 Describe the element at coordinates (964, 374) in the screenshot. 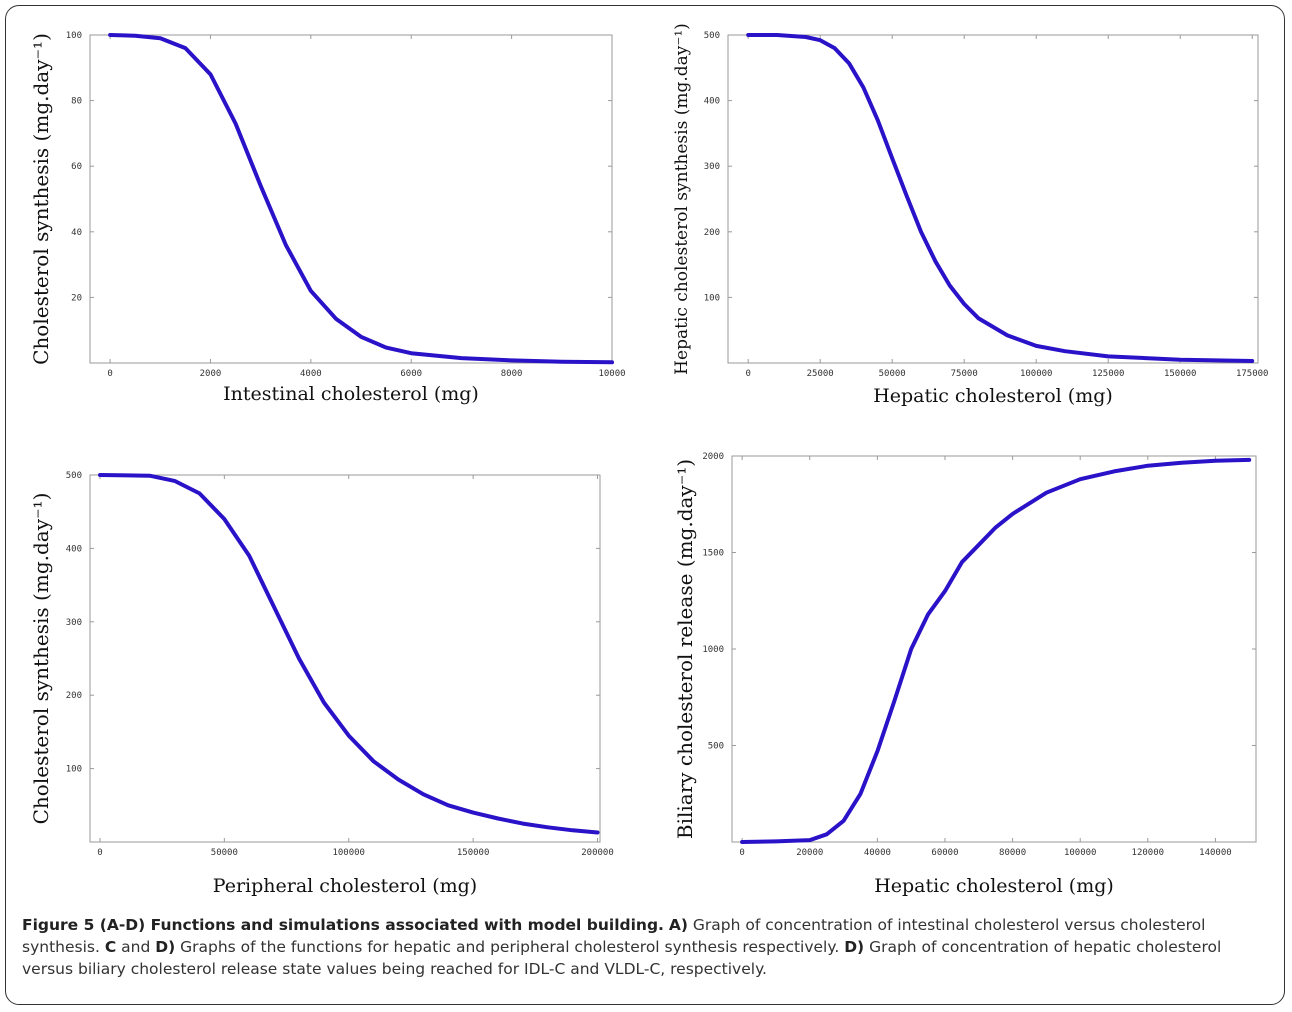

I see `panel-b-x-tick-label: 75000` at that location.